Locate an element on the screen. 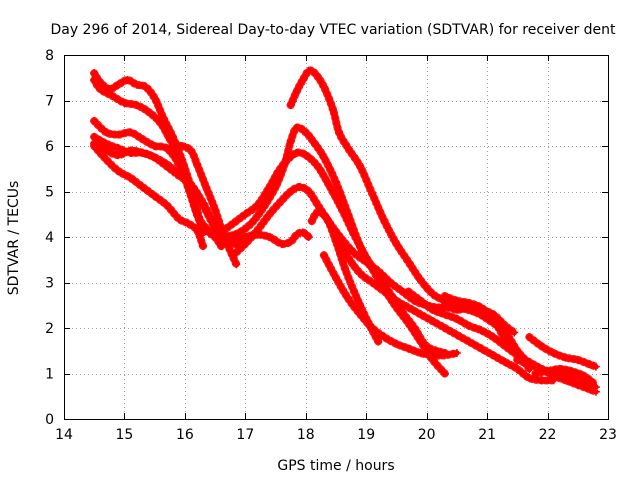 This screenshot has width=640, height=480. x-tick-label: 19 is located at coordinates (366, 435).